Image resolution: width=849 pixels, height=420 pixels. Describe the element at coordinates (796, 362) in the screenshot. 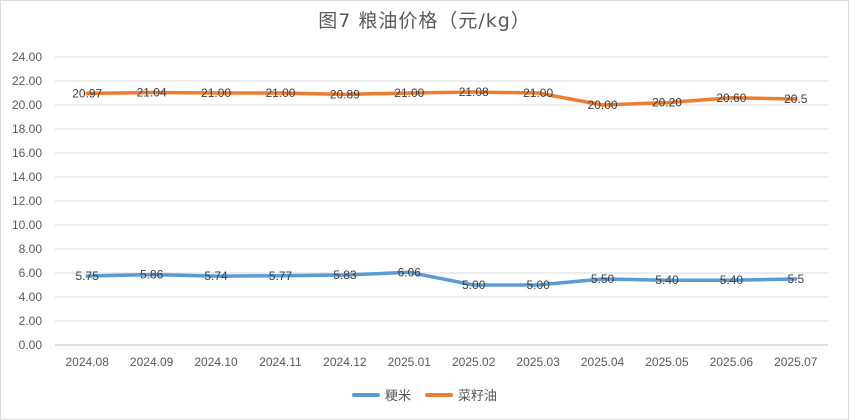

I see `x-tick-label: 2025.07` at that location.